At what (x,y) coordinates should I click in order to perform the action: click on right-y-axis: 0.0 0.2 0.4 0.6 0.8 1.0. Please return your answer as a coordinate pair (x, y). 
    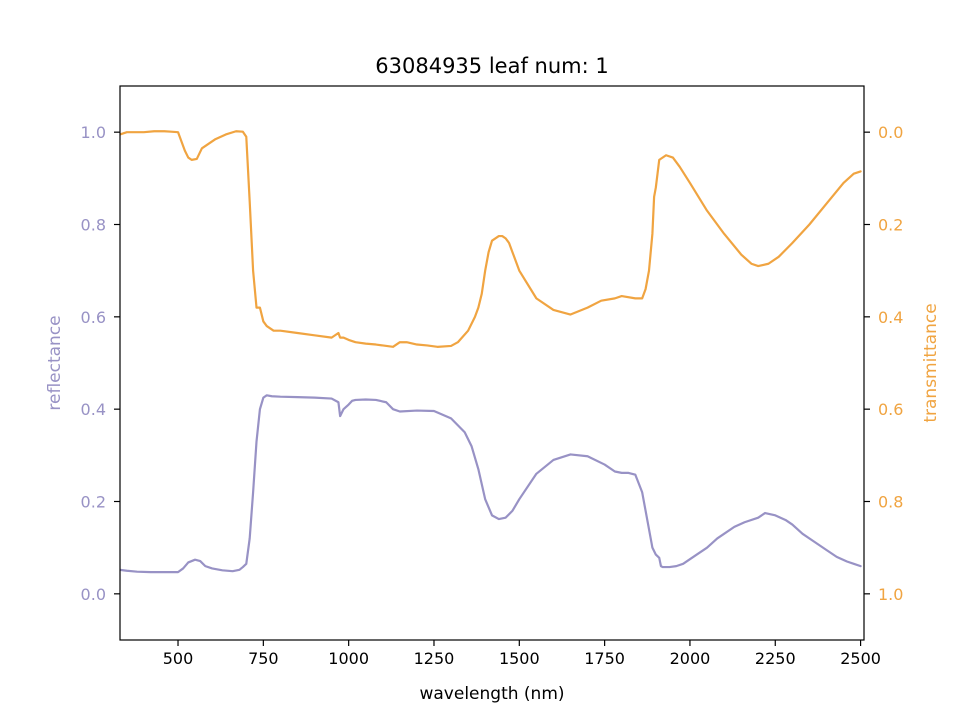
    Looking at the image, I should click on (883, 363).